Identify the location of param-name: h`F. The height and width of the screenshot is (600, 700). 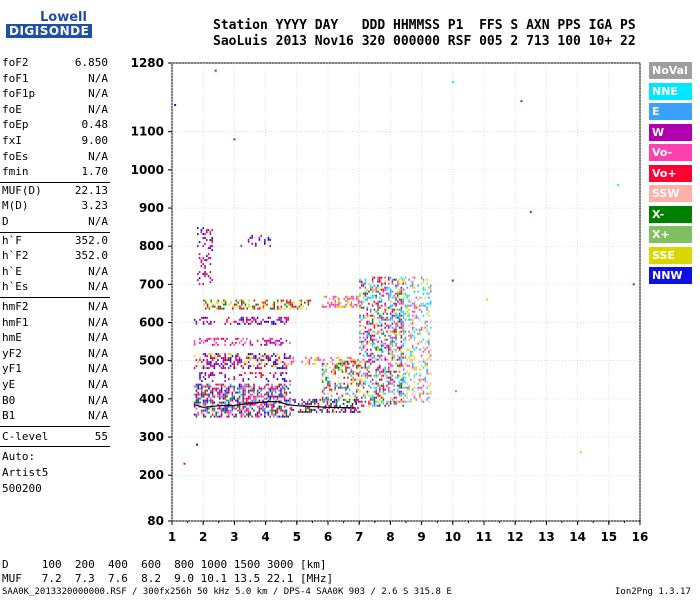
(12, 240).